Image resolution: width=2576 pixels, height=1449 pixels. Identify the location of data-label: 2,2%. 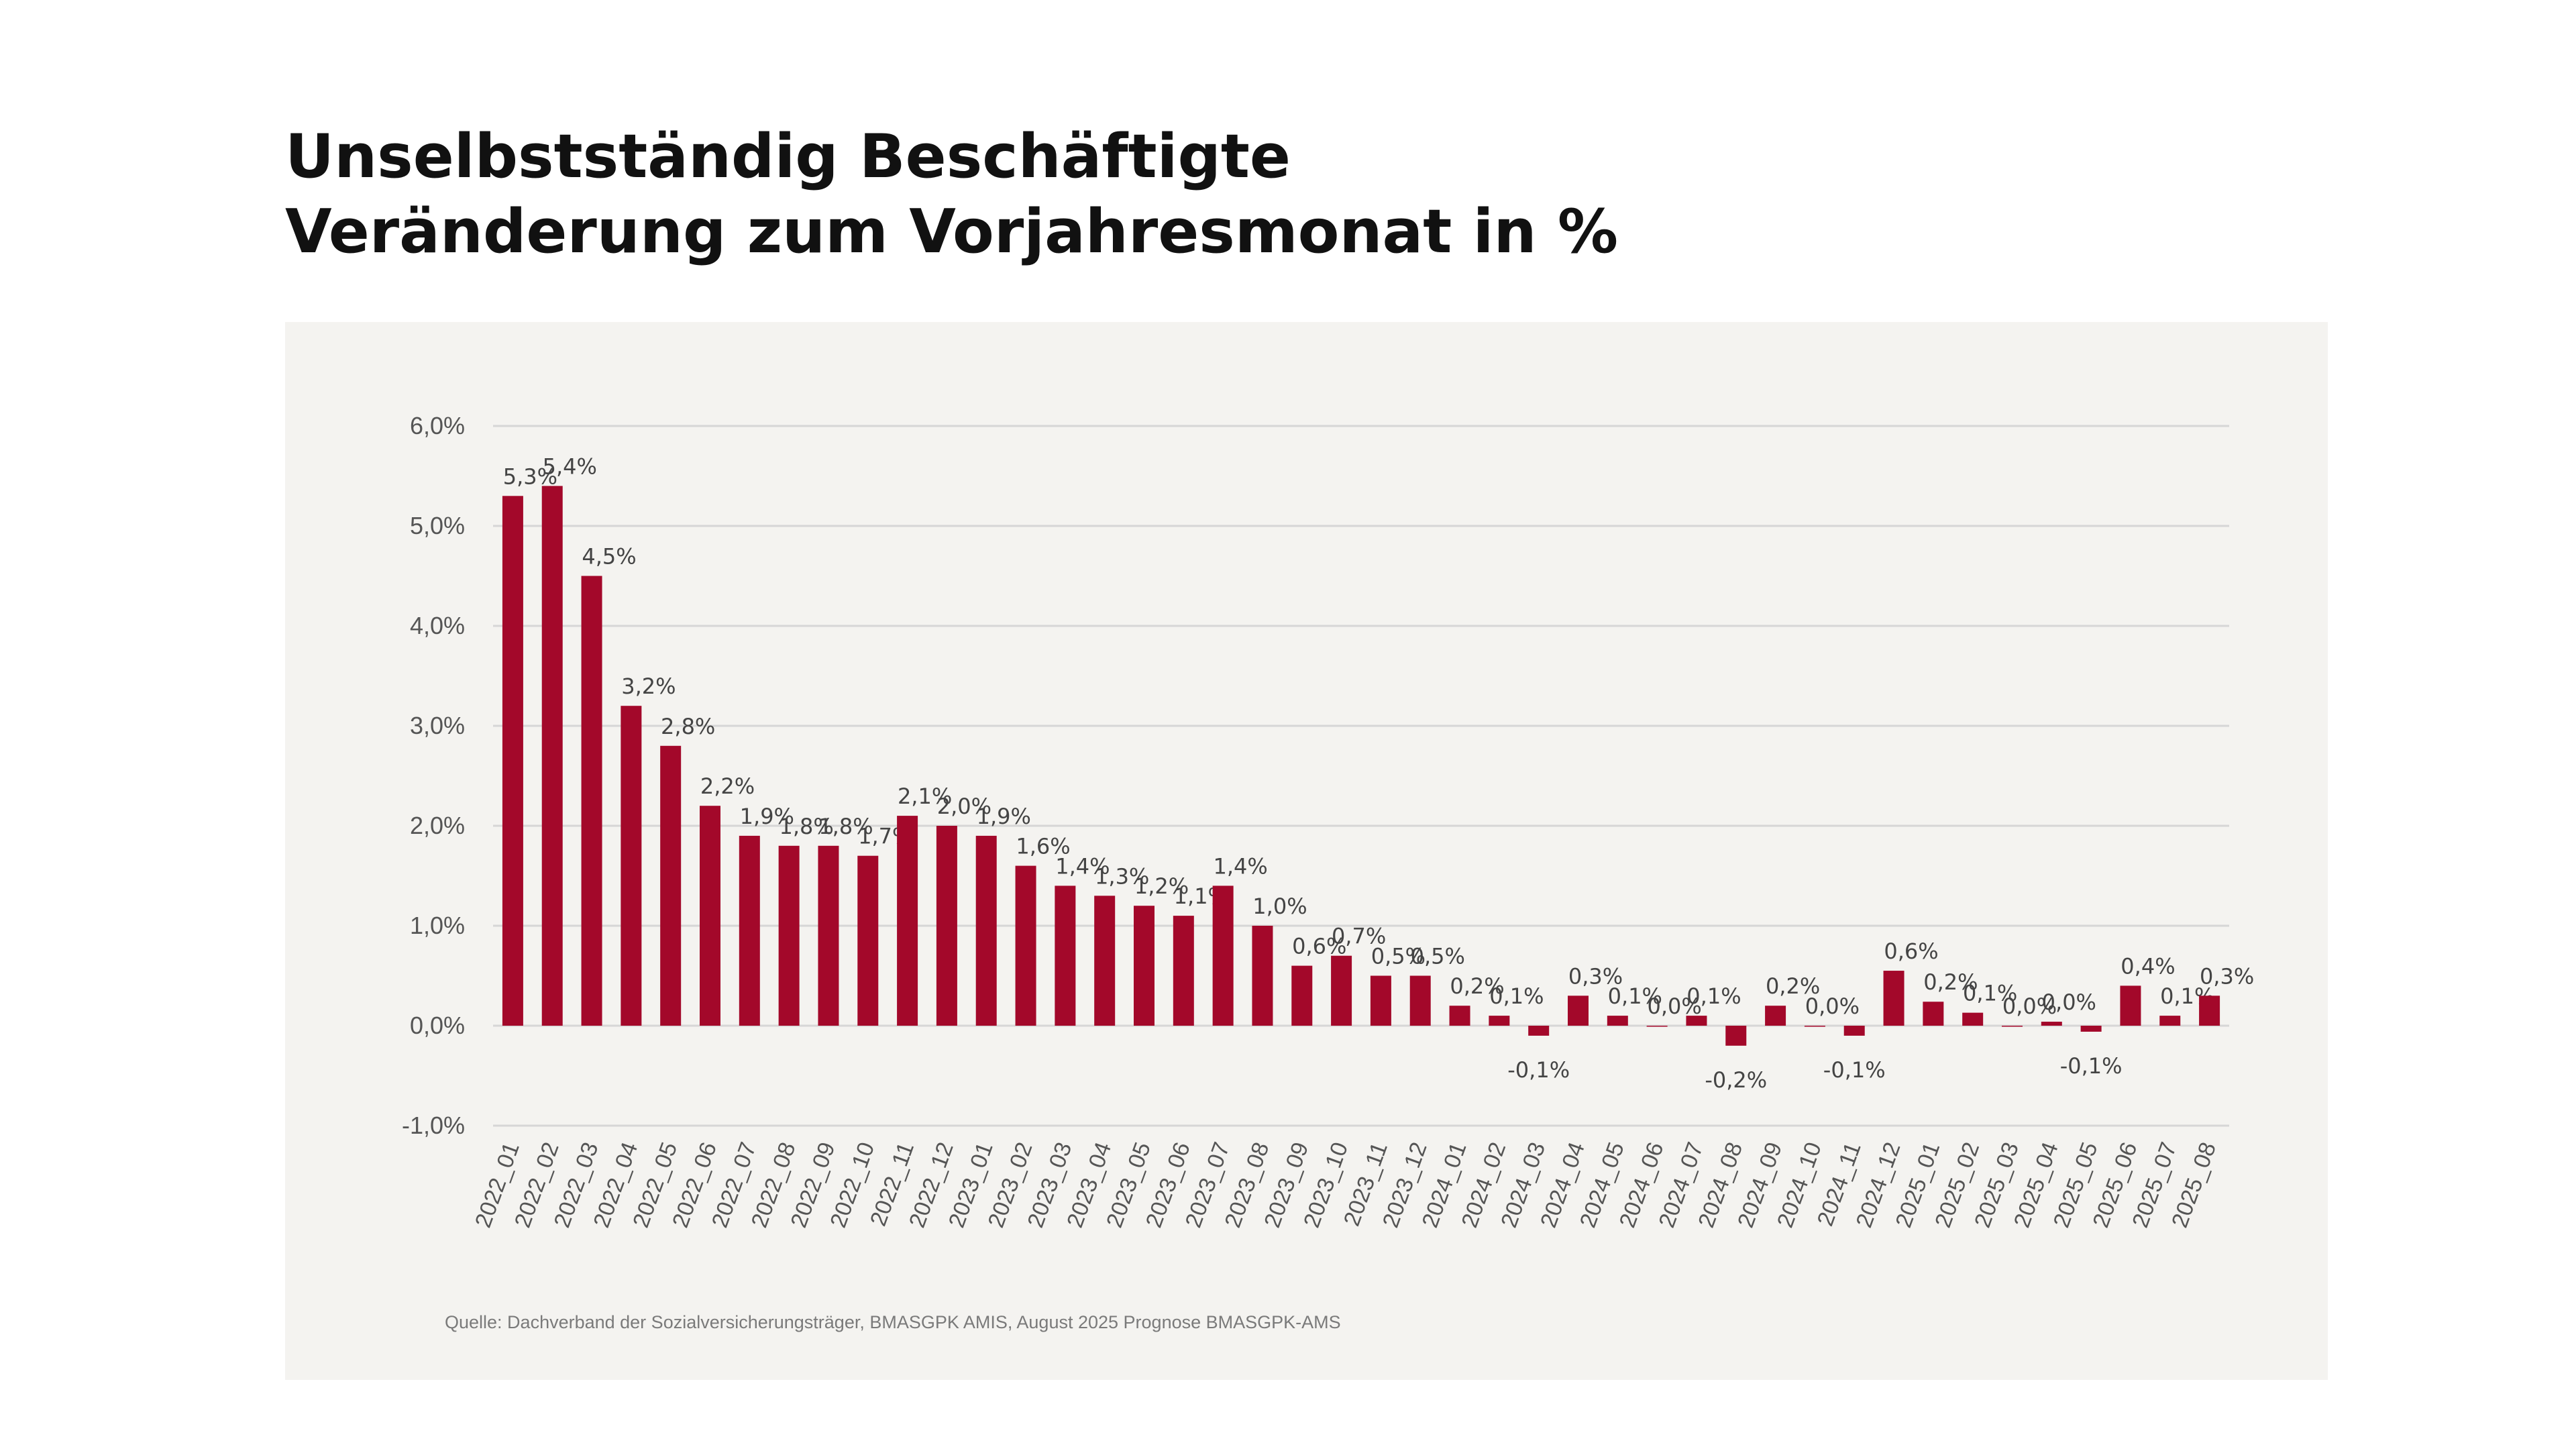
(727, 786).